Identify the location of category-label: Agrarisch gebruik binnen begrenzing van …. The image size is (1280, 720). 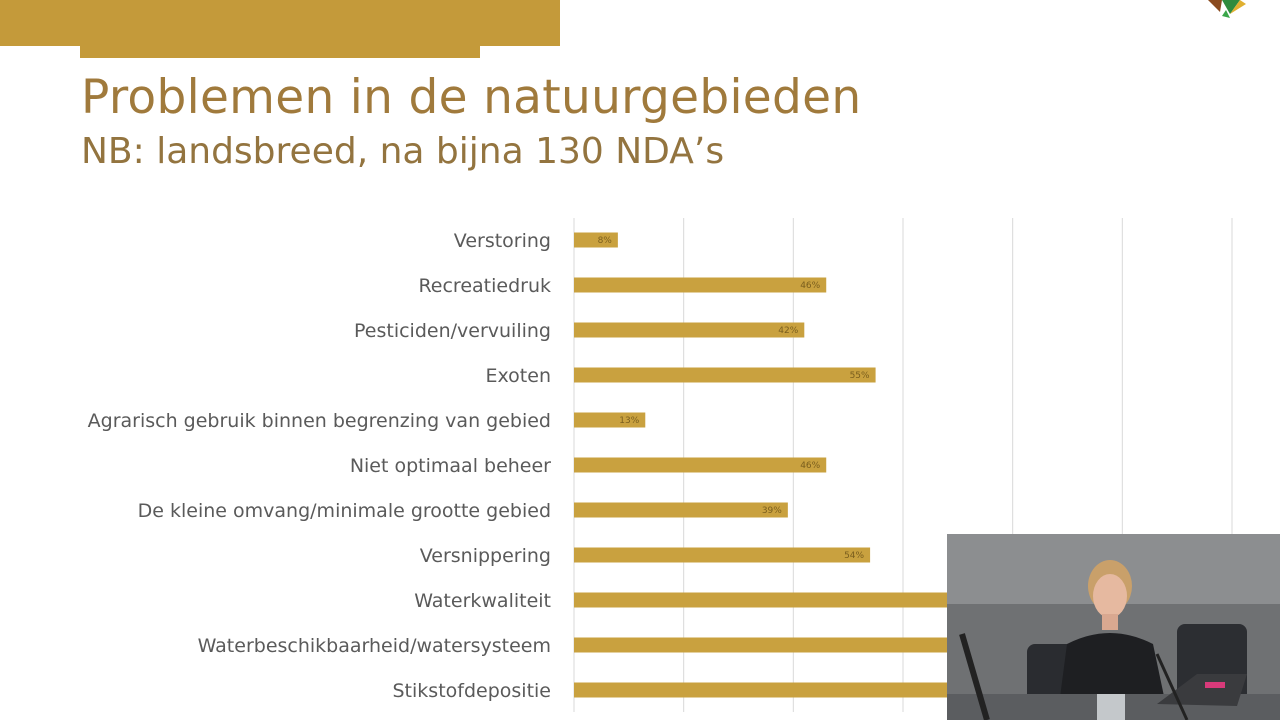
(319, 421).